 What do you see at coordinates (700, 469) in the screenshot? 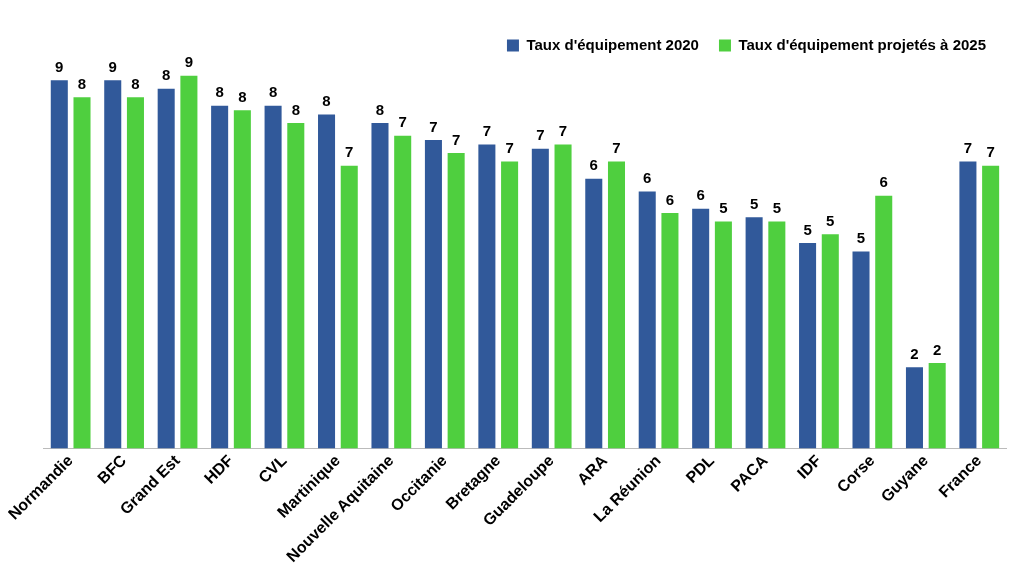
I see `x-tick-label: PDL` at bounding box center [700, 469].